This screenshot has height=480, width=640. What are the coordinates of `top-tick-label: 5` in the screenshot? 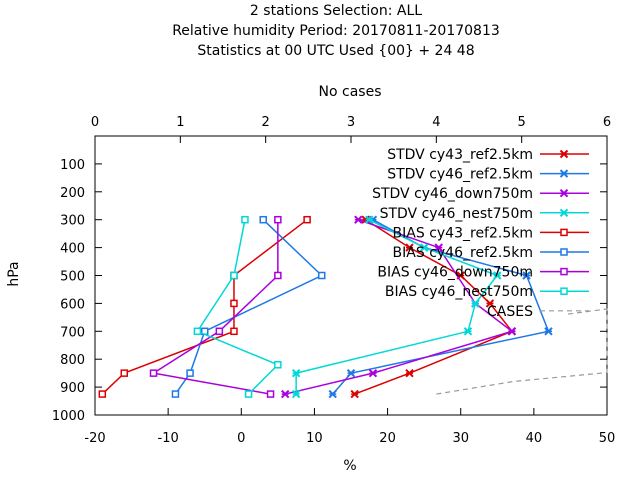 It's located at (522, 122).